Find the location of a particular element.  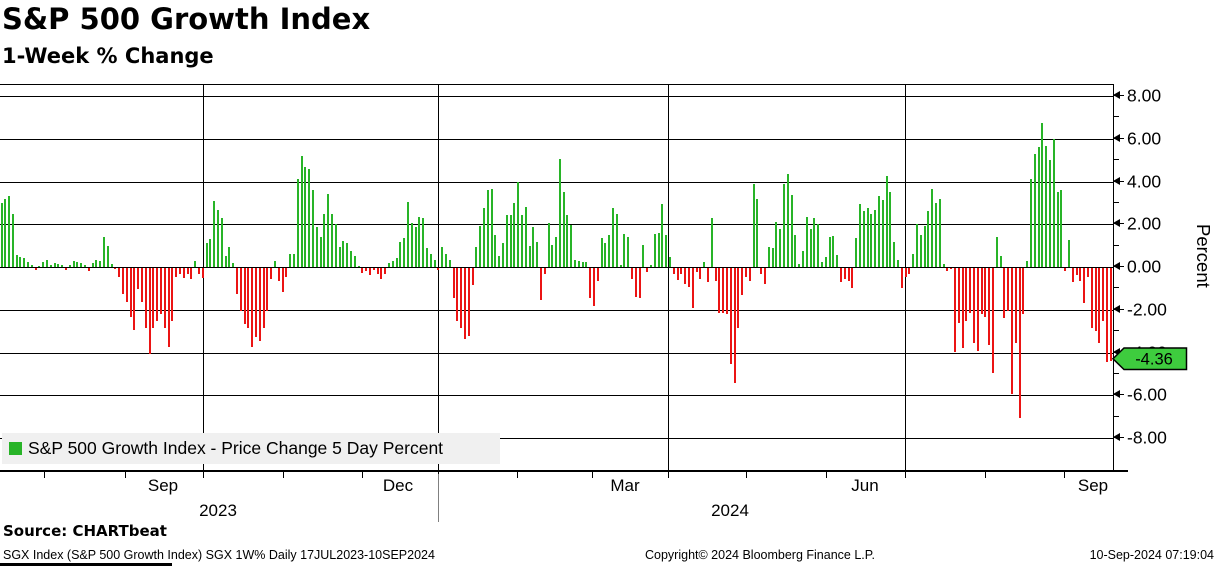

copyright-label: Copyright© 2024 Bloomberg Finance L.P. is located at coordinates (760, 555).